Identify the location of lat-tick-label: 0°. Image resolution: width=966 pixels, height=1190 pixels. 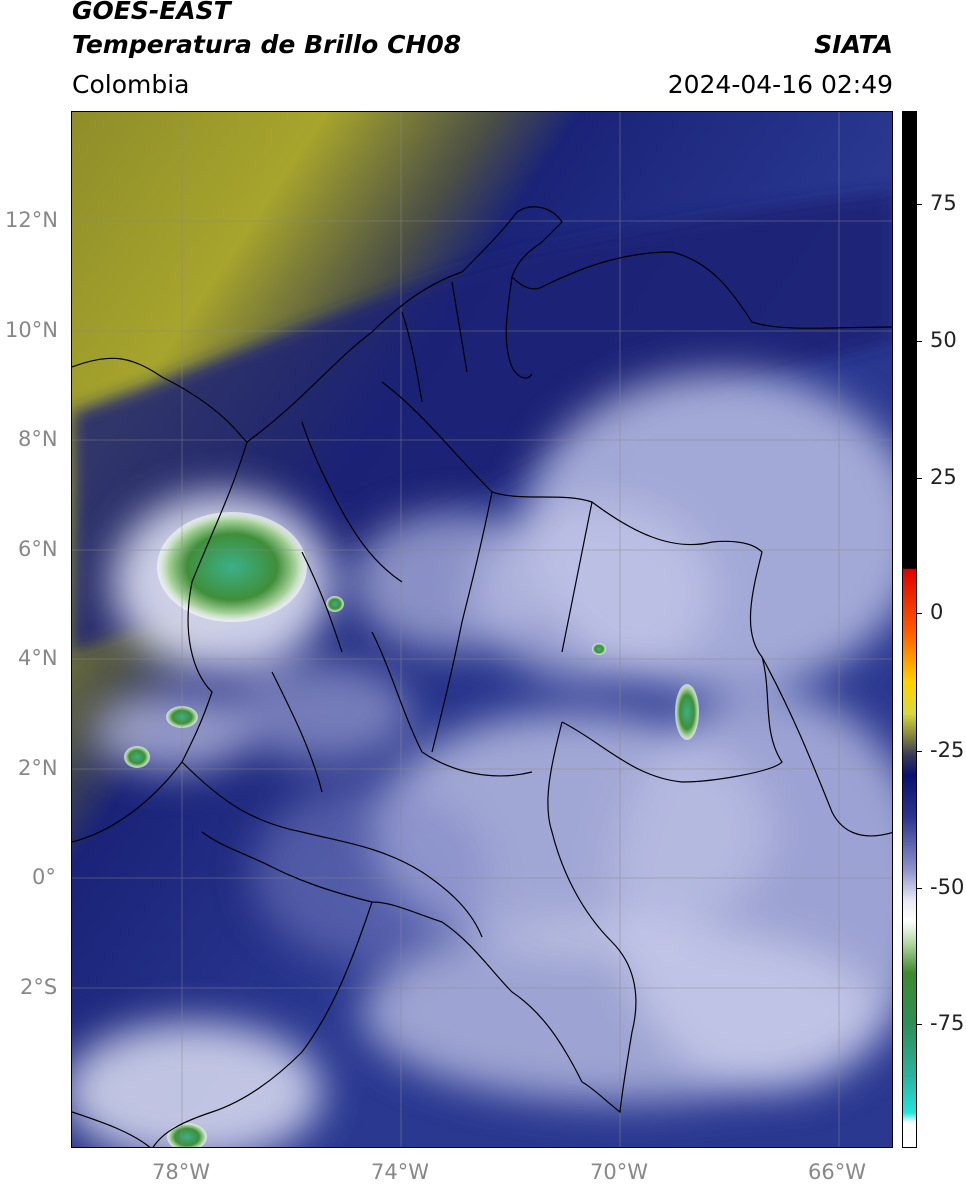
(44, 877).